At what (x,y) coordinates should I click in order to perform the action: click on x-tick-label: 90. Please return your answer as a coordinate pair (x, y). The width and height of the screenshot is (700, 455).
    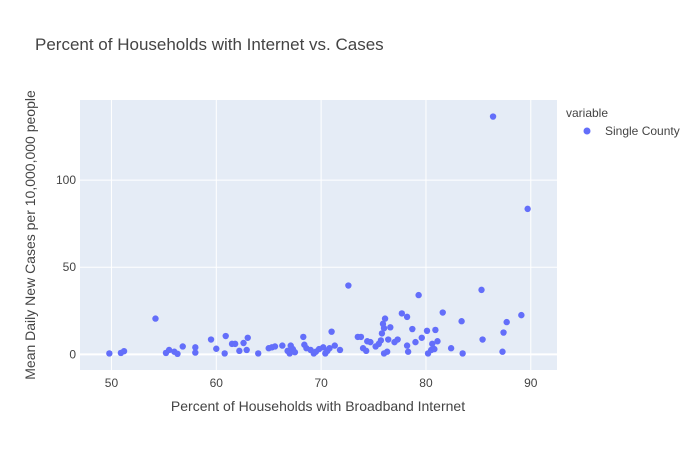
    Looking at the image, I should click on (531, 383).